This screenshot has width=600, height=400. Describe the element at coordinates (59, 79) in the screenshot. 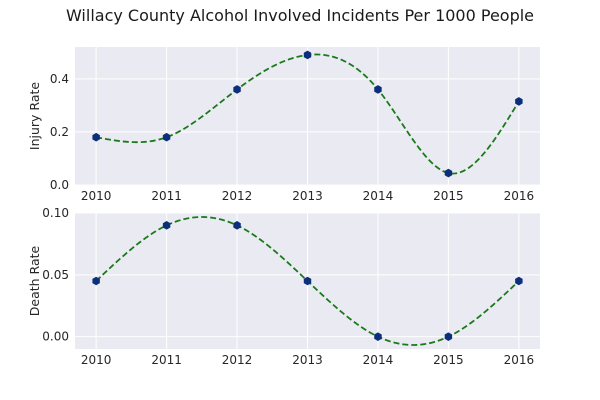

I see `y-tick-label: 0.4` at that location.